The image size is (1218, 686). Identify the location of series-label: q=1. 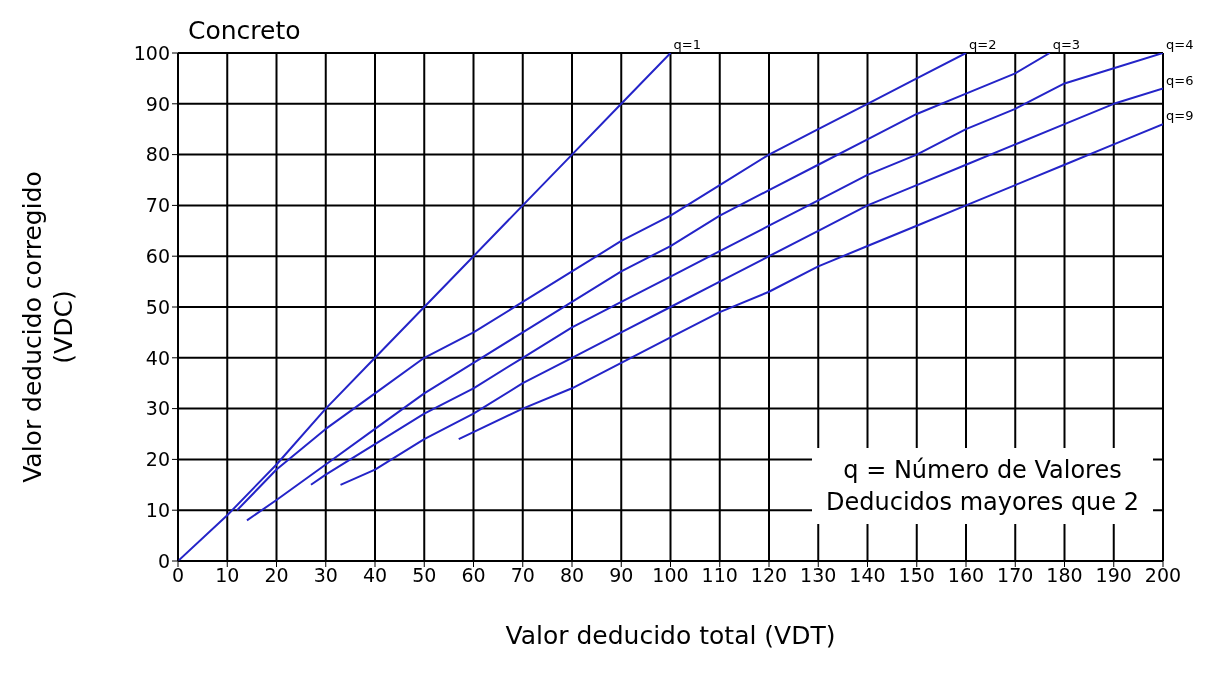
(687, 44).